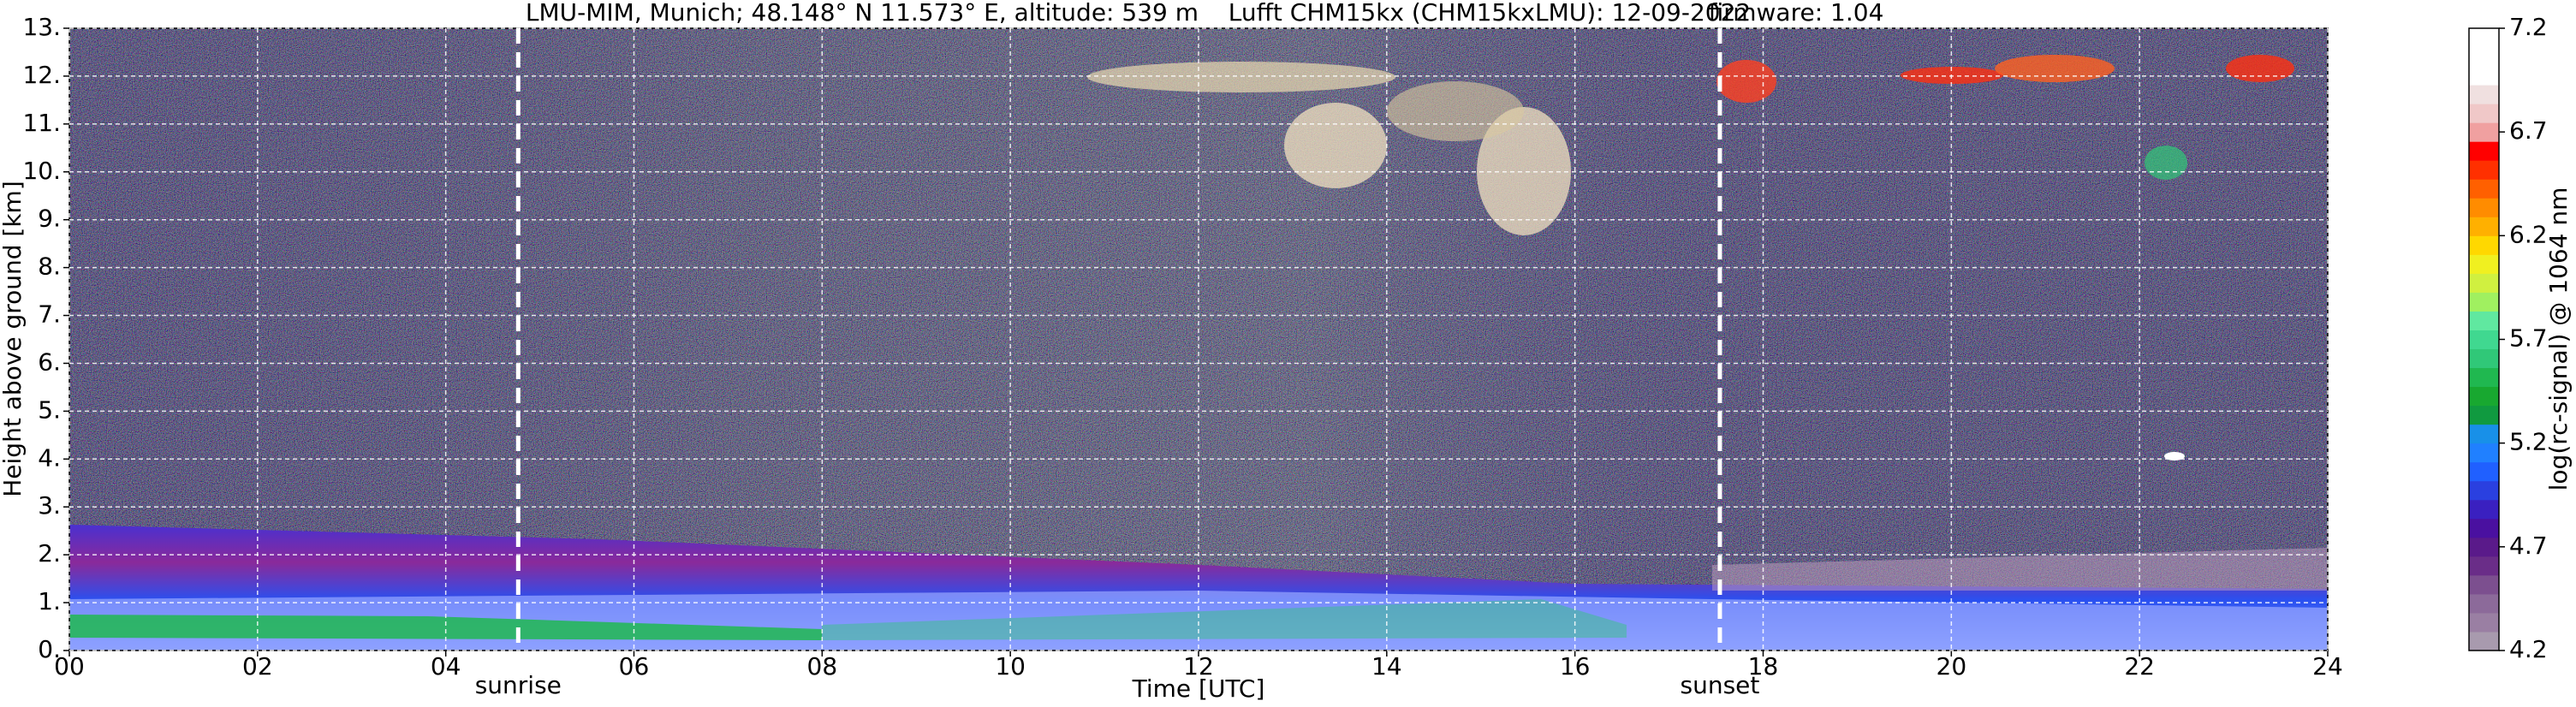 The image size is (2576, 707). What do you see at coordinates (2529, 649) in the screenshot?
I see `colorbar-tick-label: 4.2` at bounding box center [2529, 649].